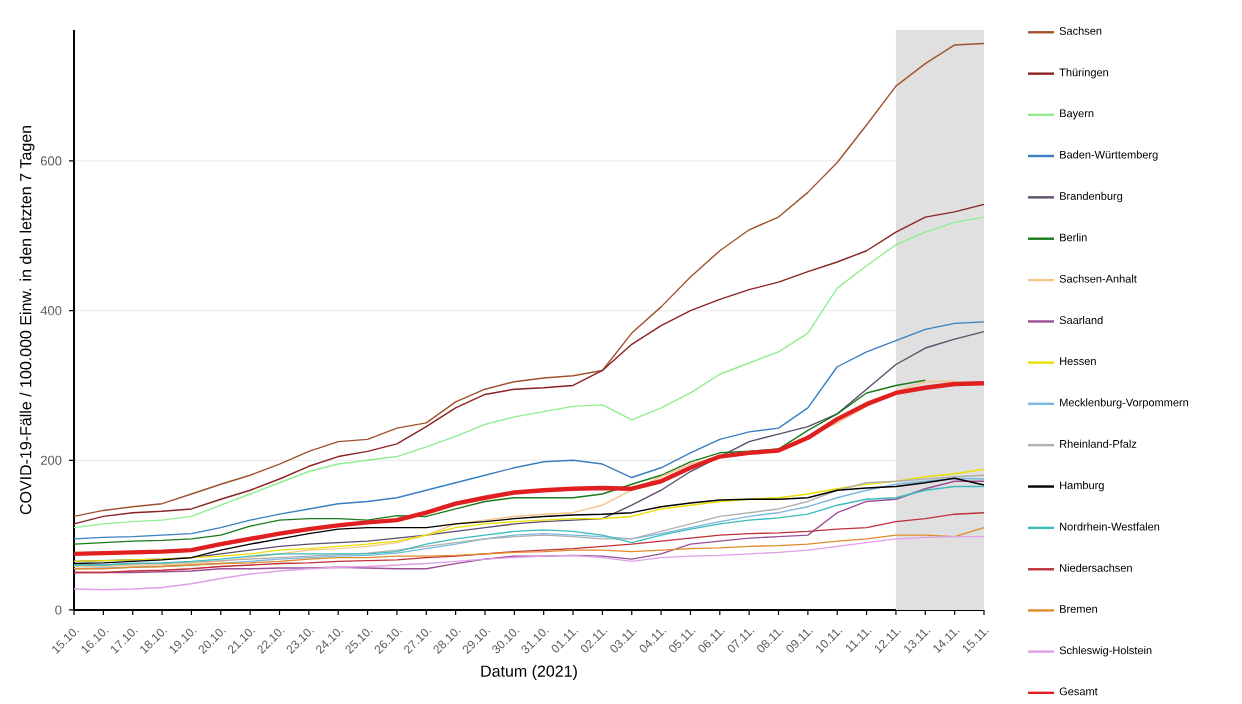 The height and width of the screenshot is (704, 1242). What do you see at coordinates (529, 672) in the screenshot?
I see `x-axis-title: Datum (2021)` at bounding box center [529, 672].